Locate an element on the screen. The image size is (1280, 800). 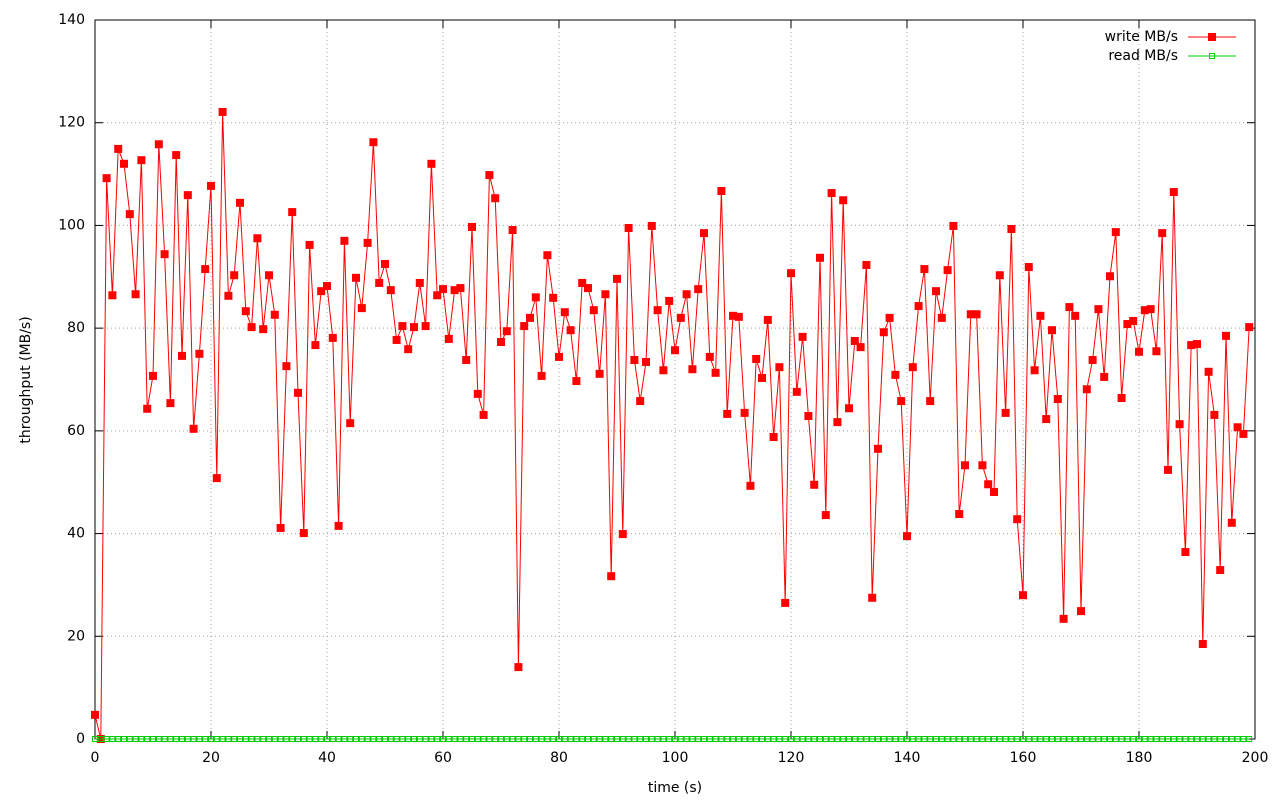
legend-label: read MB/s is located at coordinates (1143, 56).